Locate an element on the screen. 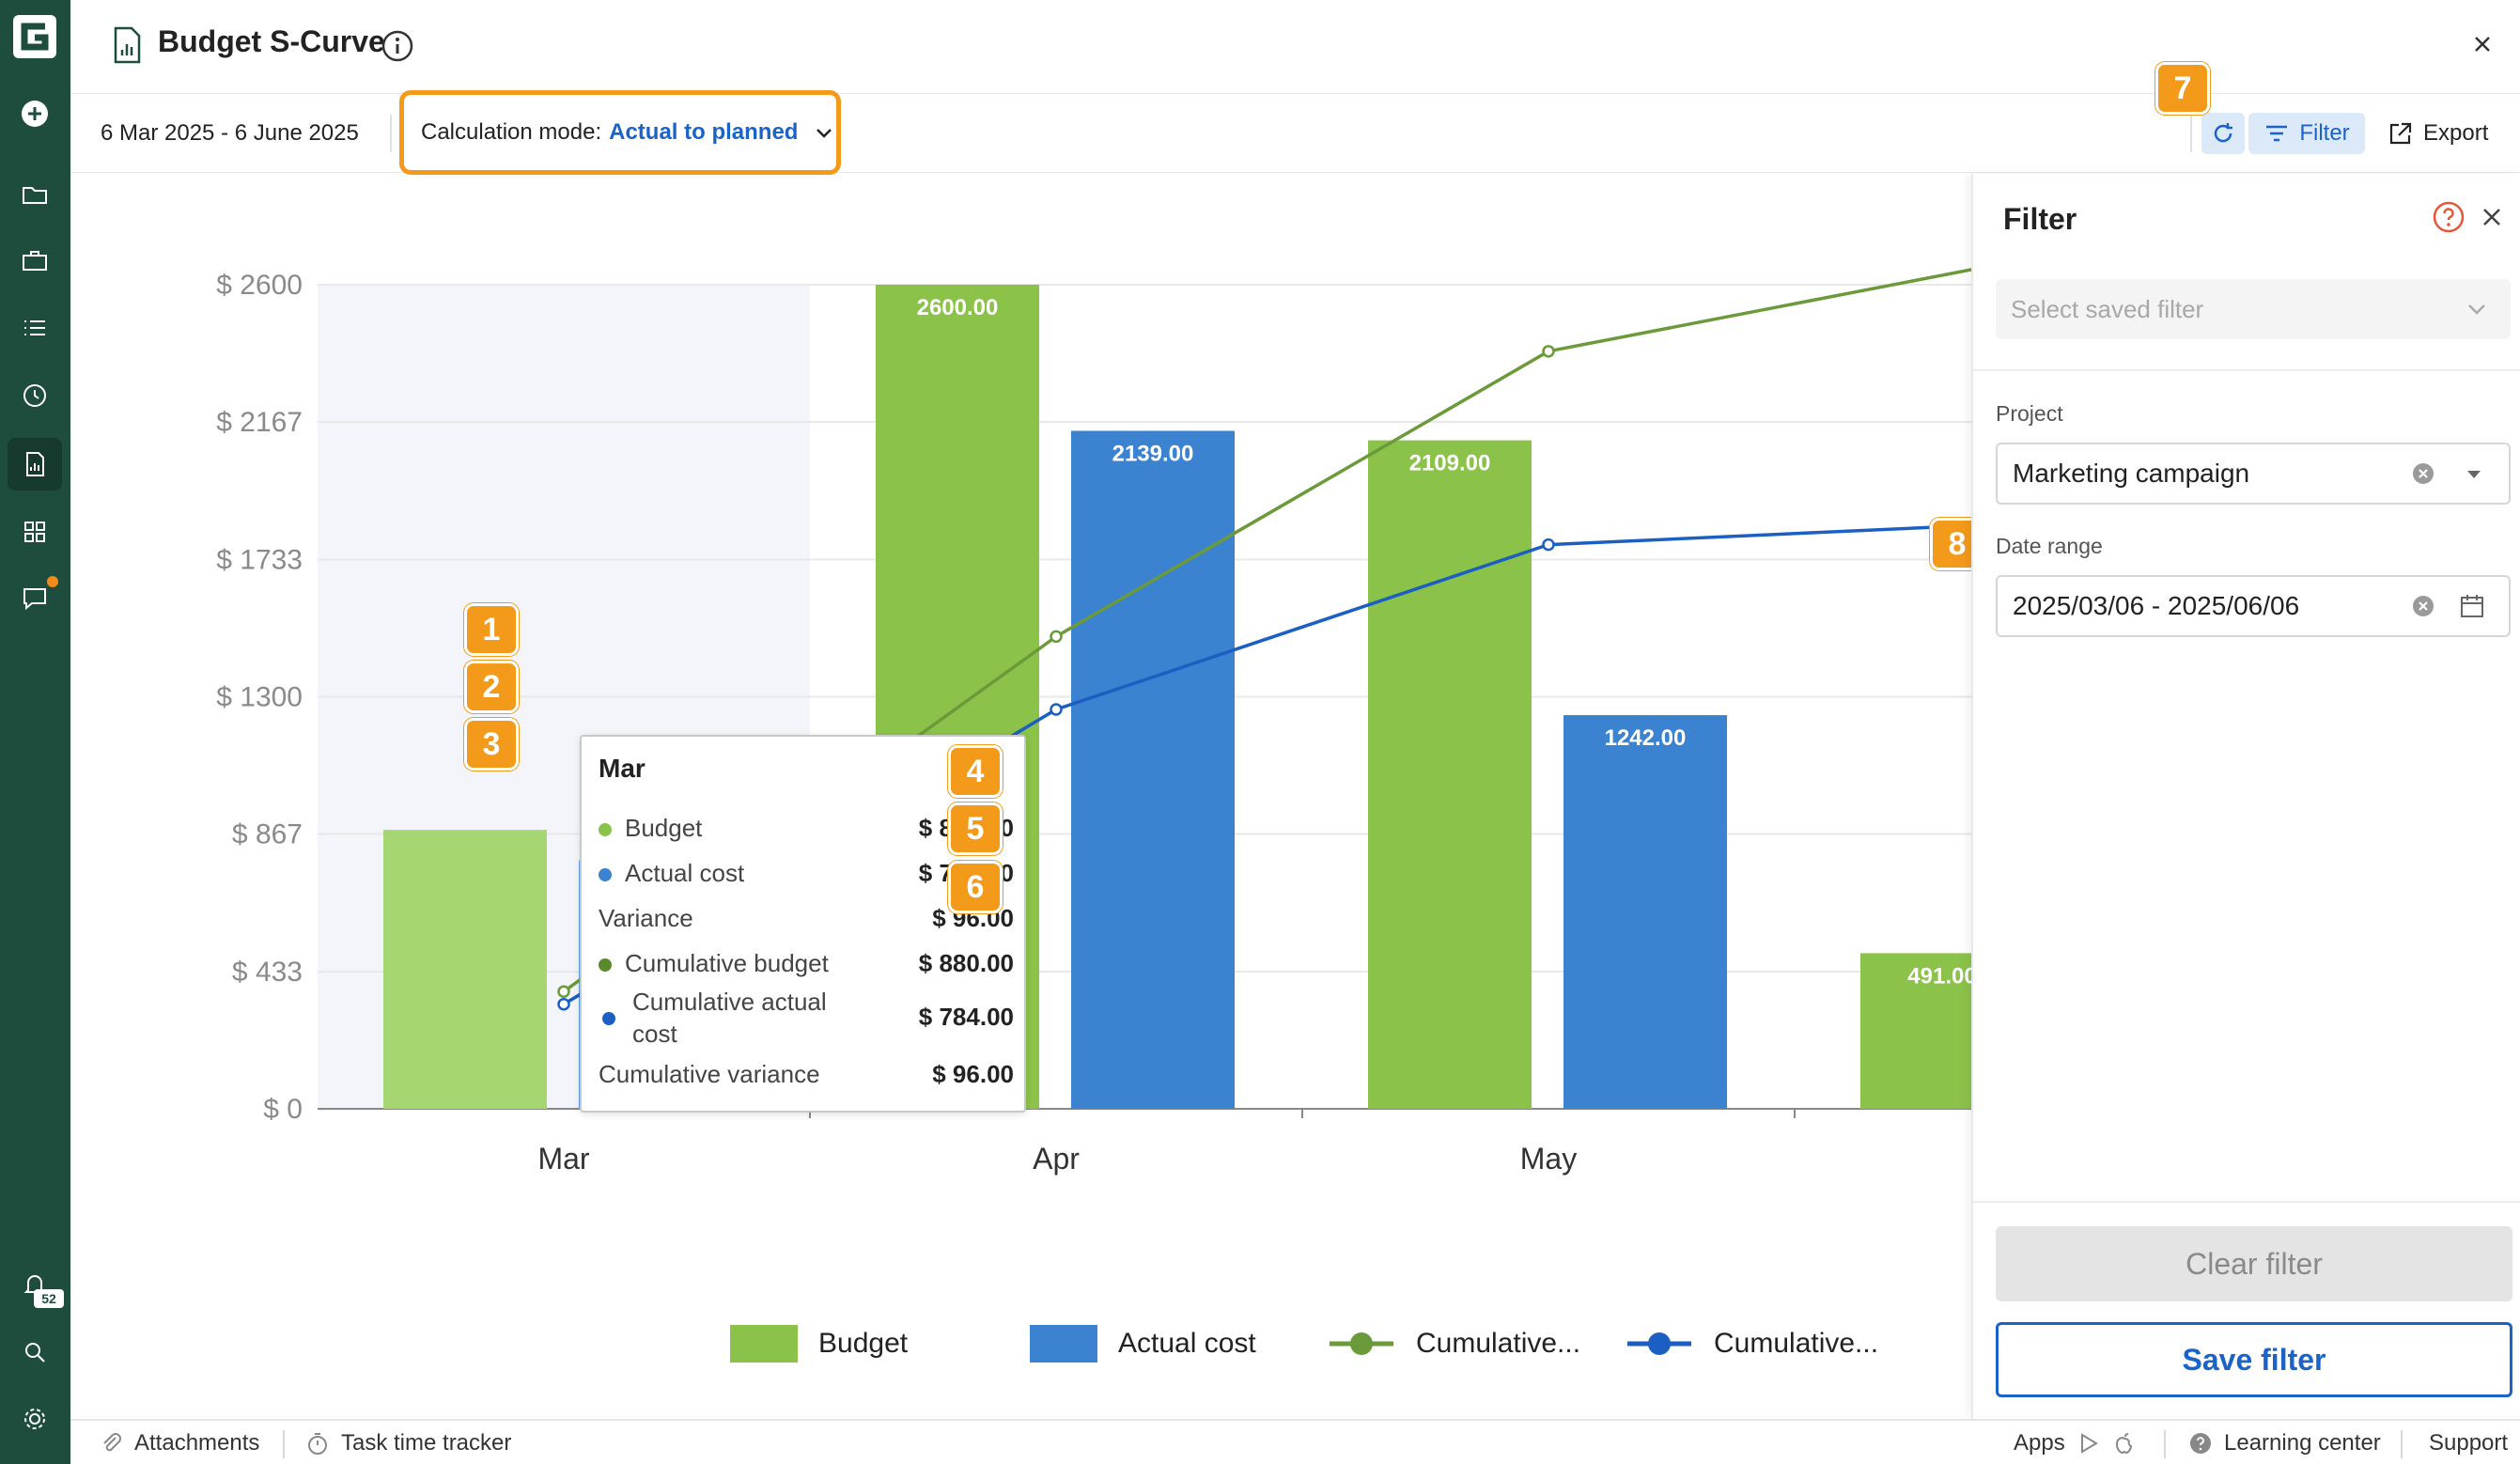 The image size is (2520, 1464). app-logo-icon is located at coordinates (34, 36).